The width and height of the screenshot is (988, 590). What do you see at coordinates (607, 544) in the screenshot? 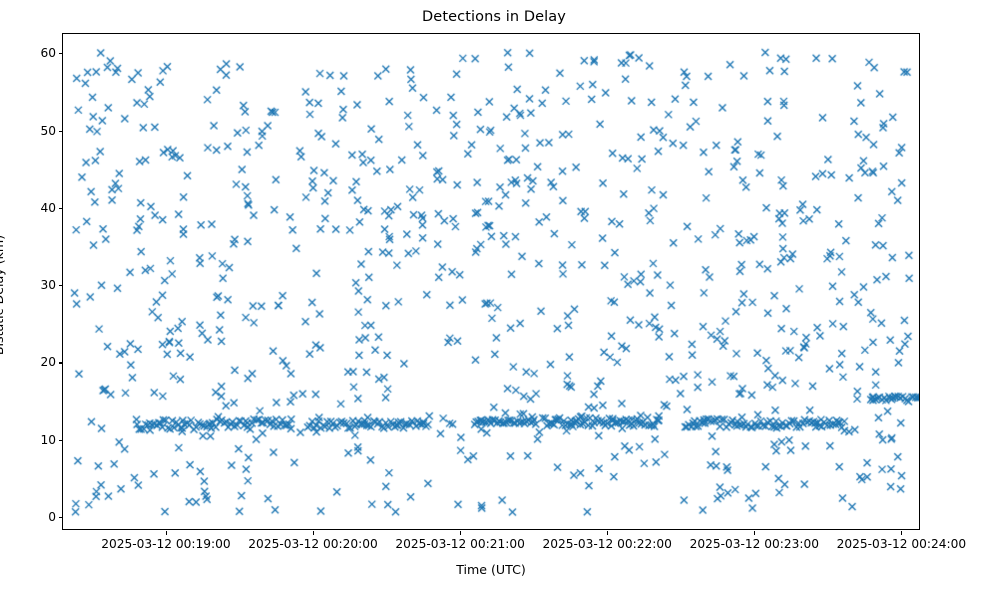
I see `x-tick-label: 2025-03-12 00:22:00` at bounding box center [607, 544].